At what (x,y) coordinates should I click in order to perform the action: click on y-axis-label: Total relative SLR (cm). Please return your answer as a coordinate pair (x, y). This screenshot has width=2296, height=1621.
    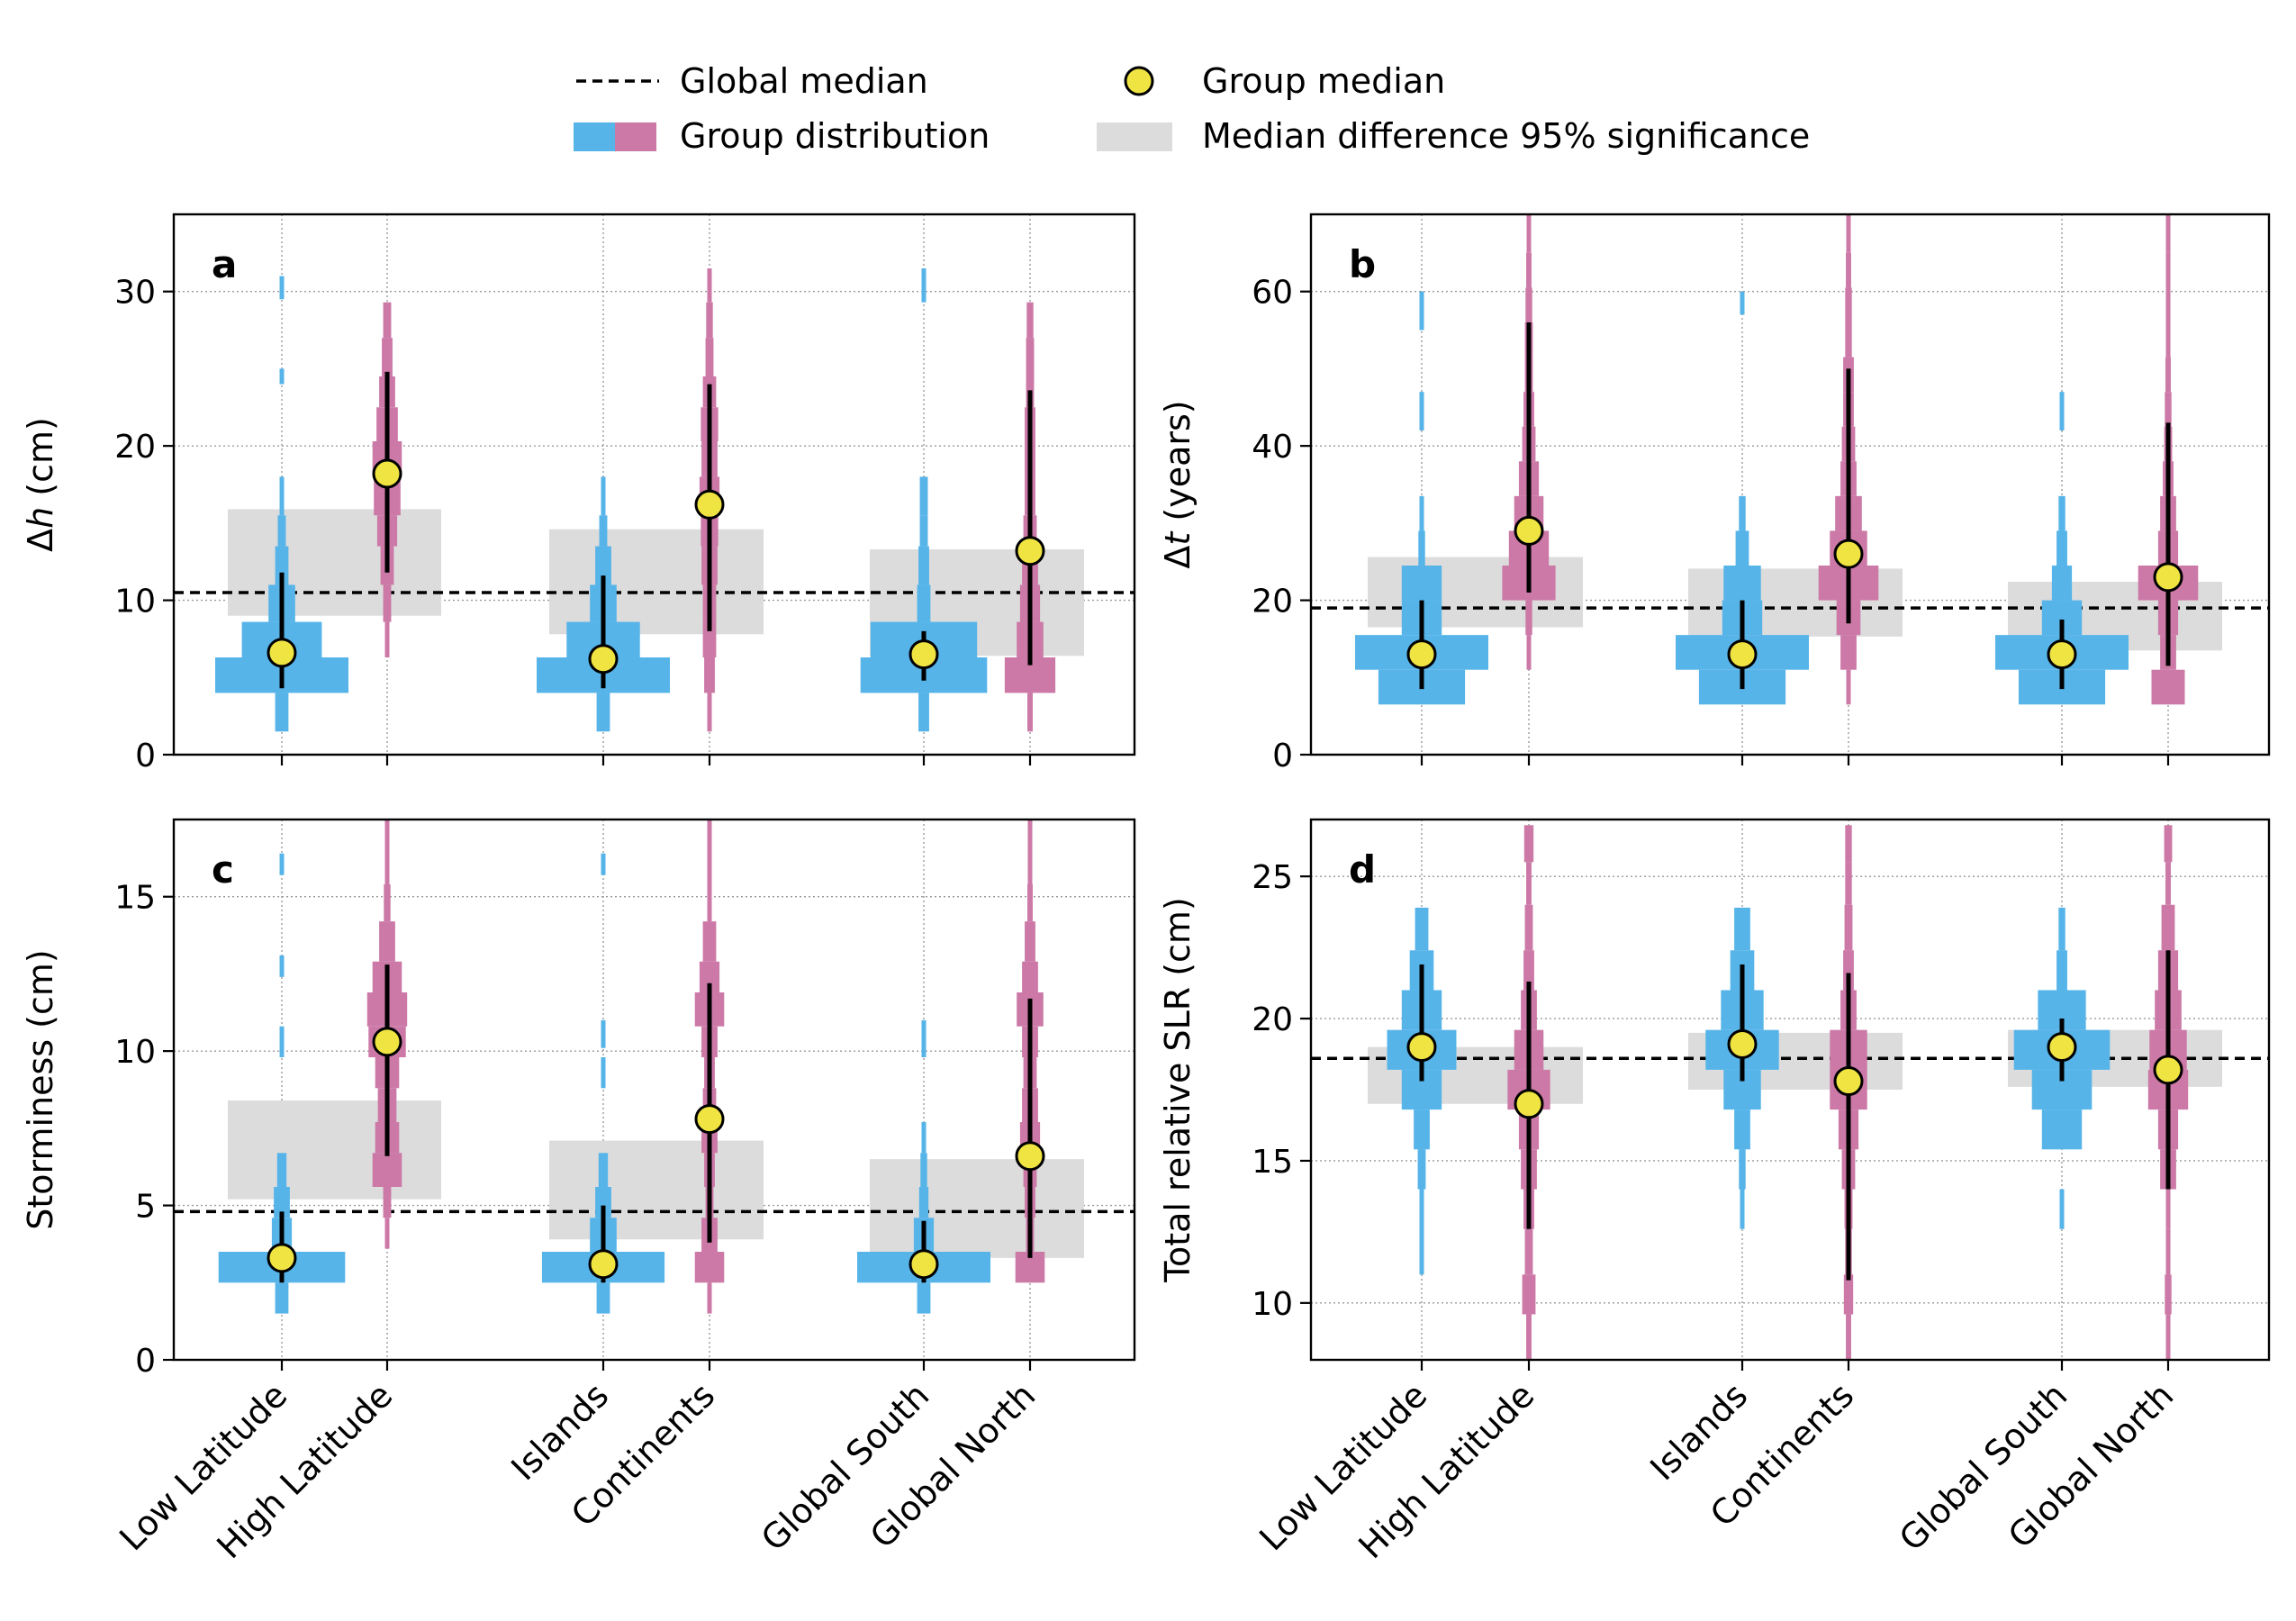
    Looking at the image, I should click on (1178, 1090).